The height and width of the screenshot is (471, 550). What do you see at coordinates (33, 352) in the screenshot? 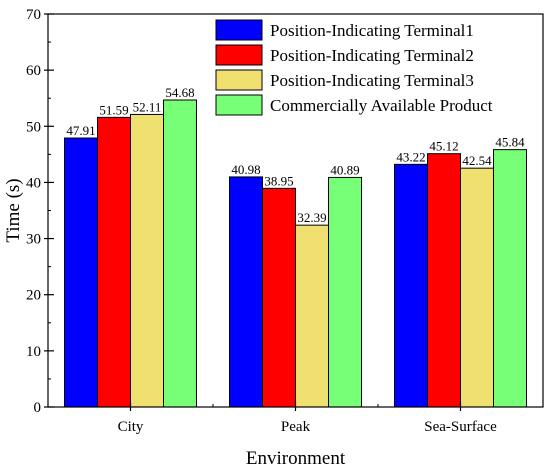
I see `y-tick-label: 10` at bounding box center [33, 352].